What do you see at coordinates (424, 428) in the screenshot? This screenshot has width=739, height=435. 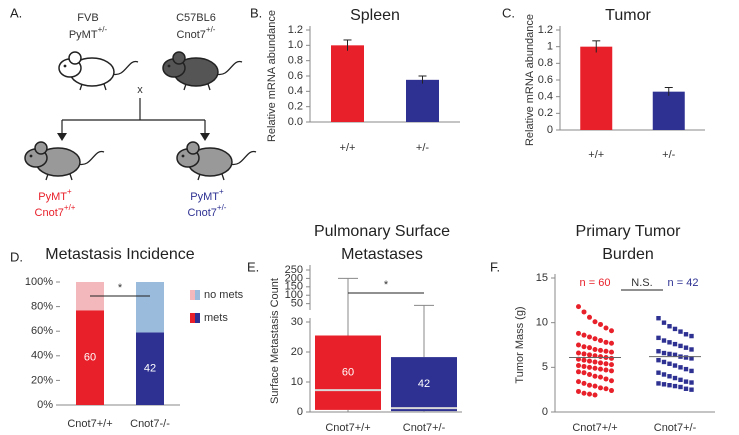 I see `x-tick-label: Cnot7+/-` at bounding box center [424, 428].